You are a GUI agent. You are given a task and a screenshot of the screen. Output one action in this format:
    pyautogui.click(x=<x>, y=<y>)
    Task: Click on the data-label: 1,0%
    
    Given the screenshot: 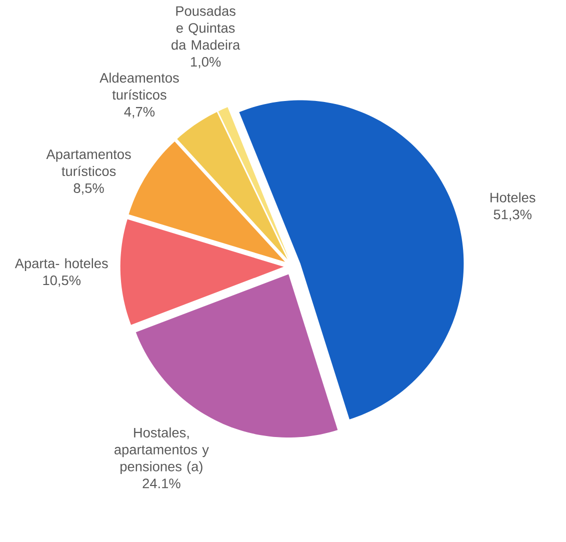 What is the action you would take?
    pyautogui.click(x=206, y=63)
    